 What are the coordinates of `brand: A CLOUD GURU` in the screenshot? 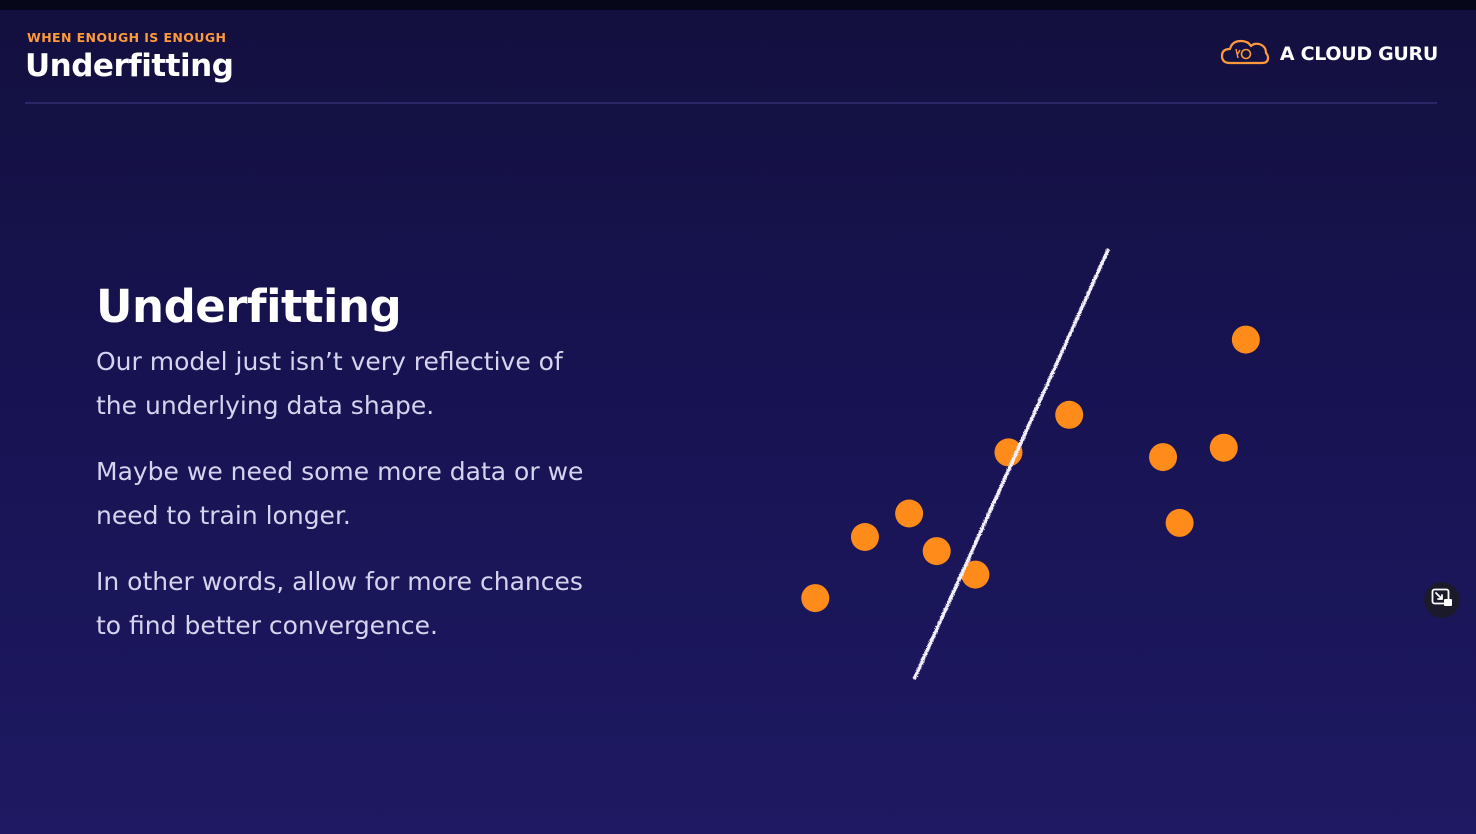 It's located at (1329, 54).